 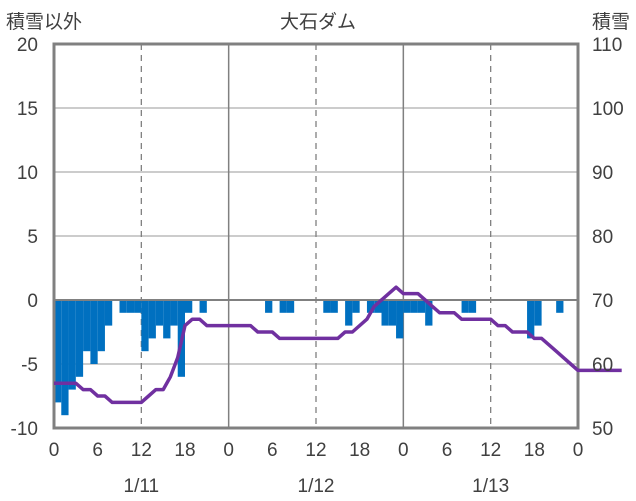 I want to click on left-tick-label: 15, so click(x=27, y=109).